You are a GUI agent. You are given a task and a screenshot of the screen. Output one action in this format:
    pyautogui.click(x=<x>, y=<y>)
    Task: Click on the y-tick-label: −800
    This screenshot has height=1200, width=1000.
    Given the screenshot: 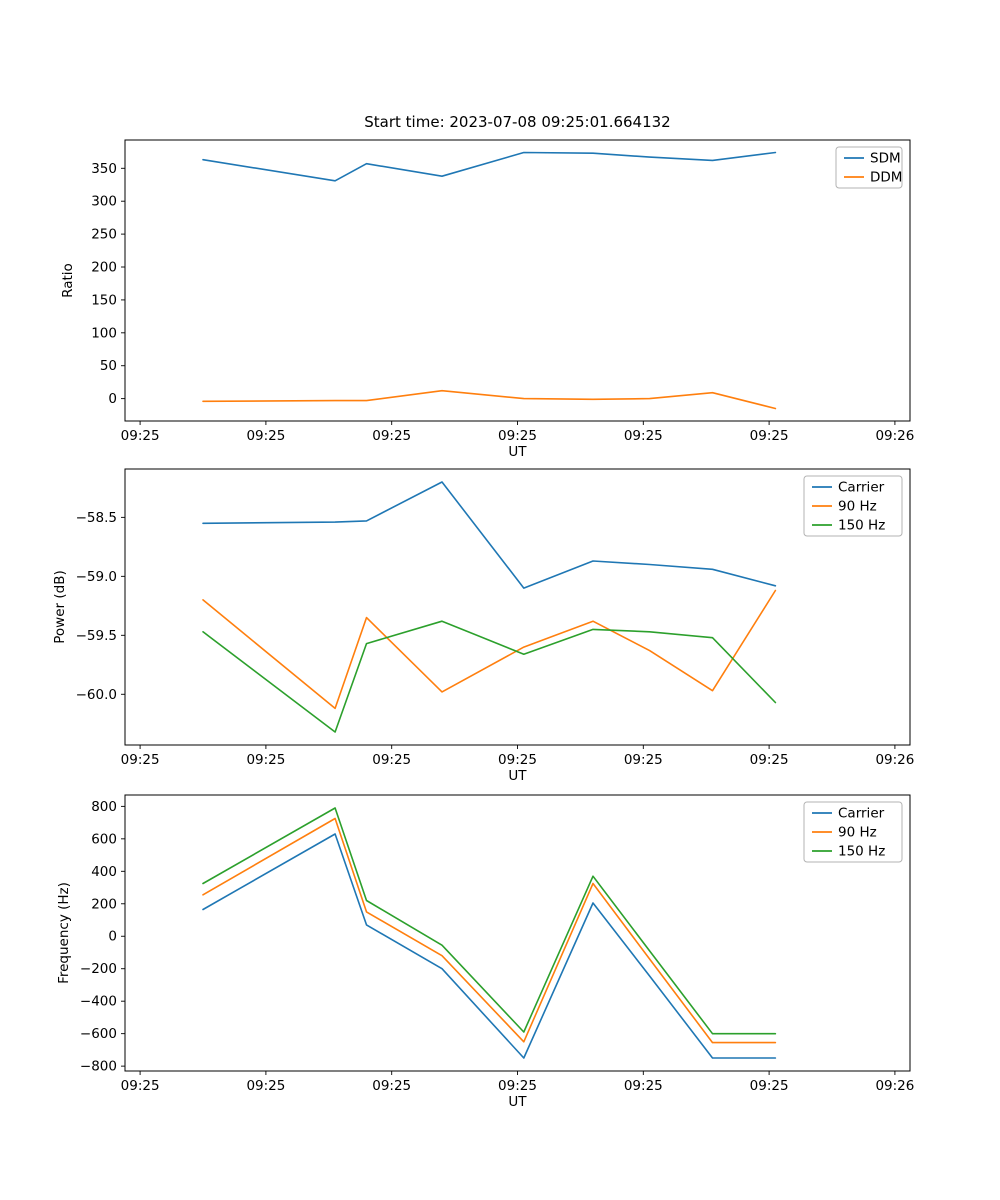 What is the action you would take?
    pyautogui.click(x=98, y=1067)
    